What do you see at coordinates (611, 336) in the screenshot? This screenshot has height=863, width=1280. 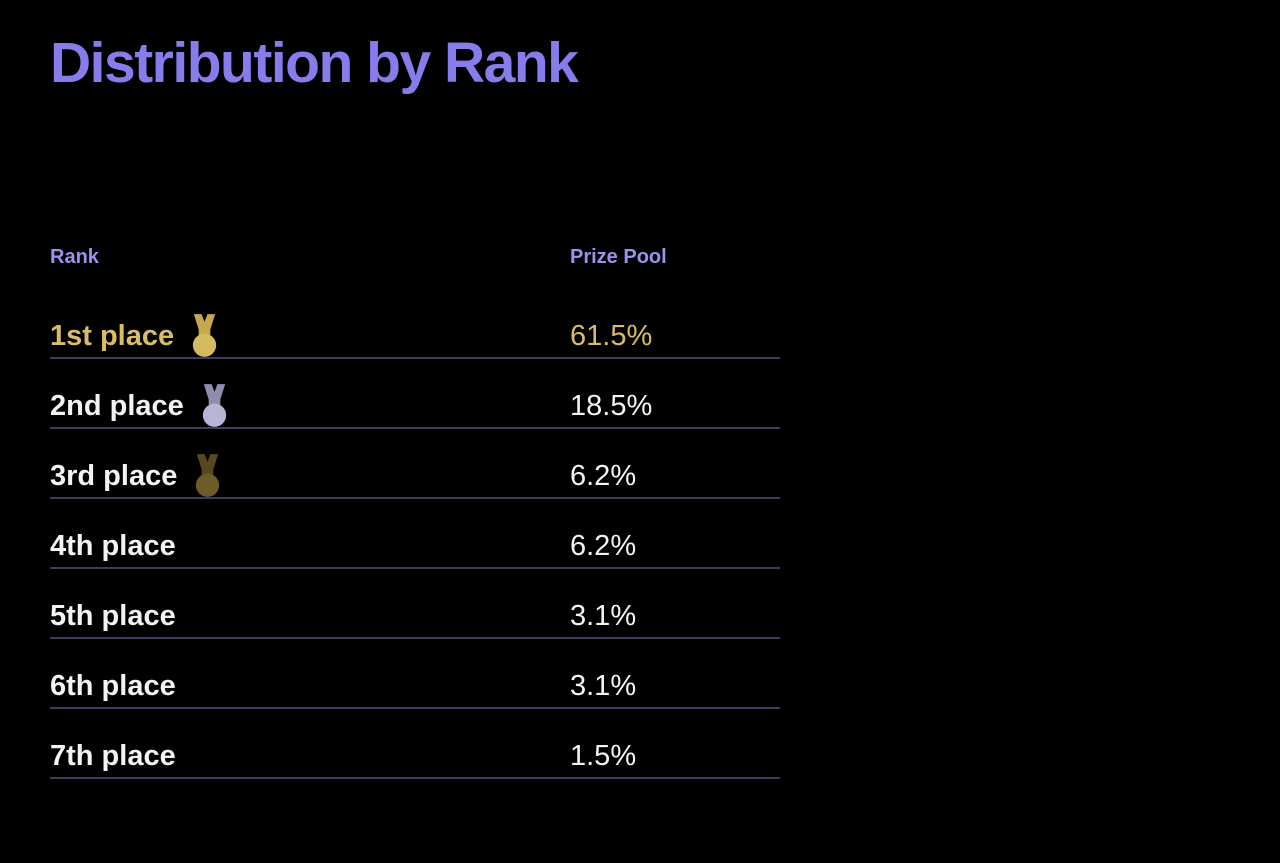 I see `prize-cell: 61.5%` at bounding box center [611, 336].